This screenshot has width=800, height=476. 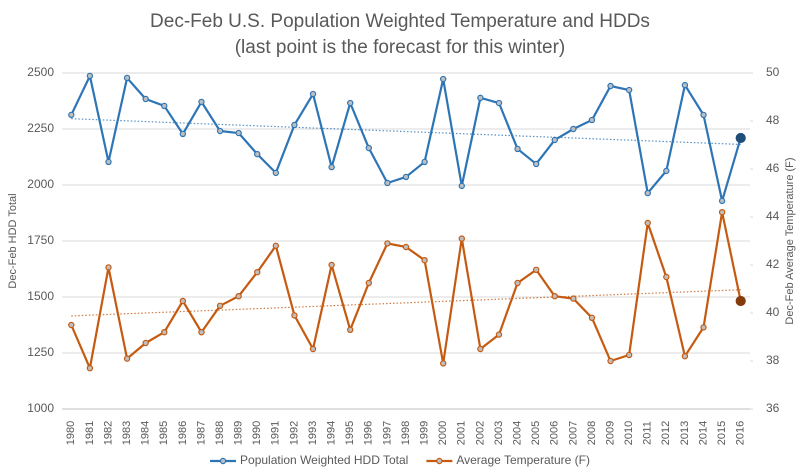 I want to click on y-tick-label: 2250, so click(x=40, y=128).